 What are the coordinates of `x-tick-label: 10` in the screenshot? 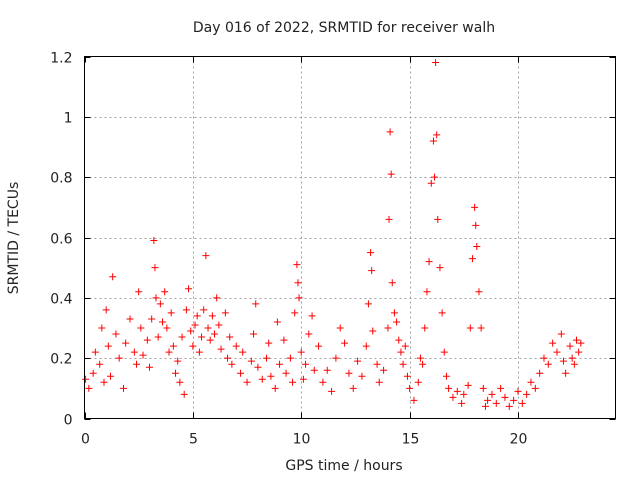 It's located at (302, 440).